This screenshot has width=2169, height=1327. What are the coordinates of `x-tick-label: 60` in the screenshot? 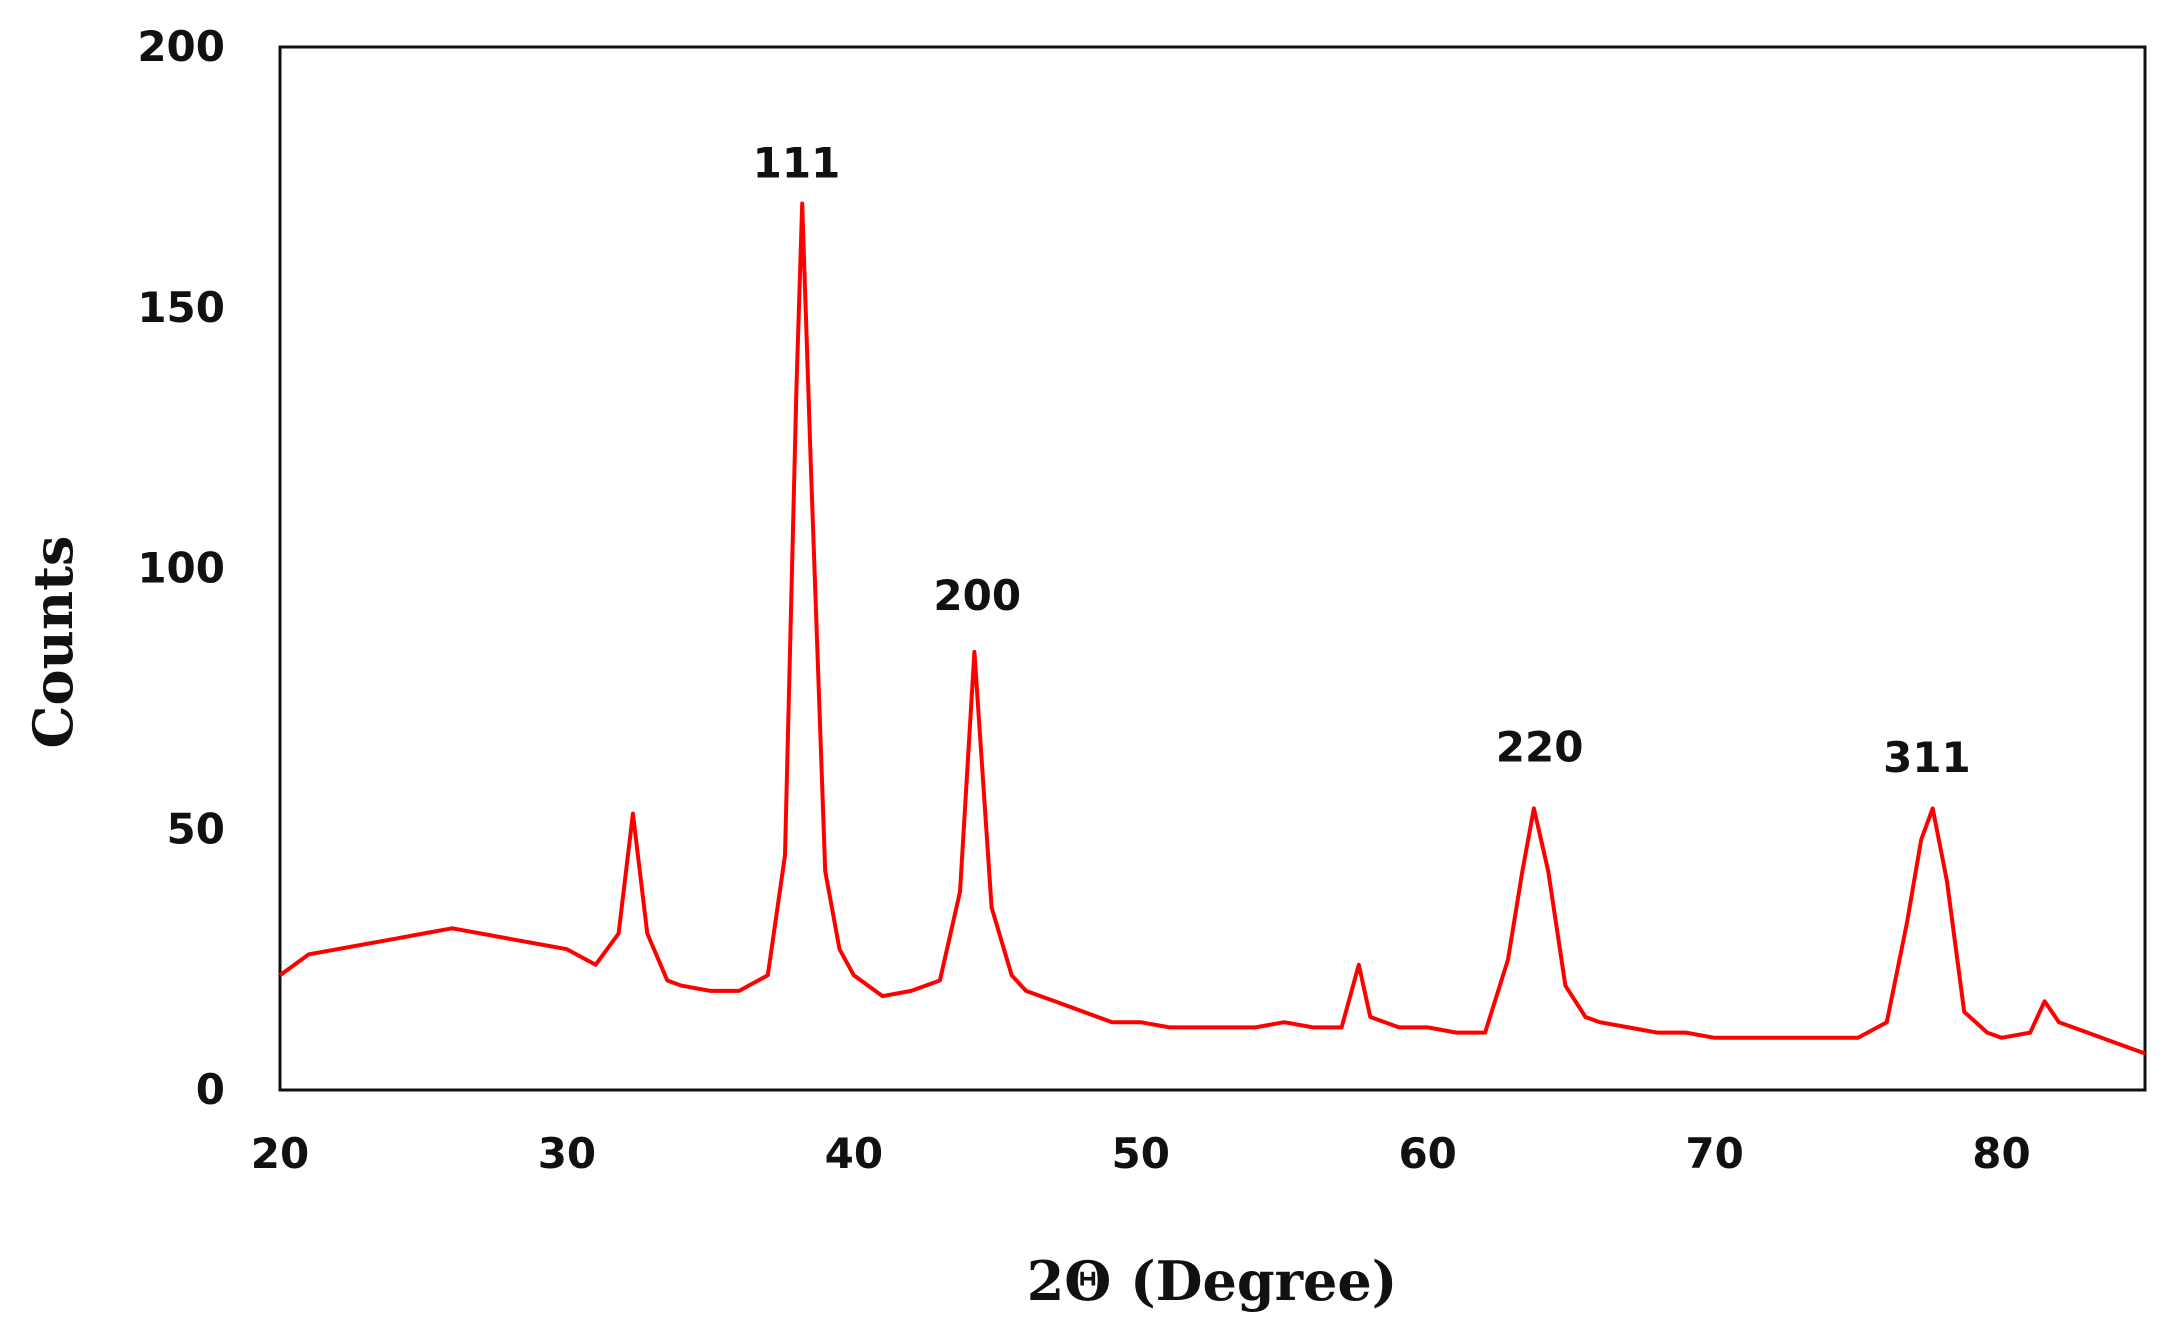 It's located at (1427, 1153).